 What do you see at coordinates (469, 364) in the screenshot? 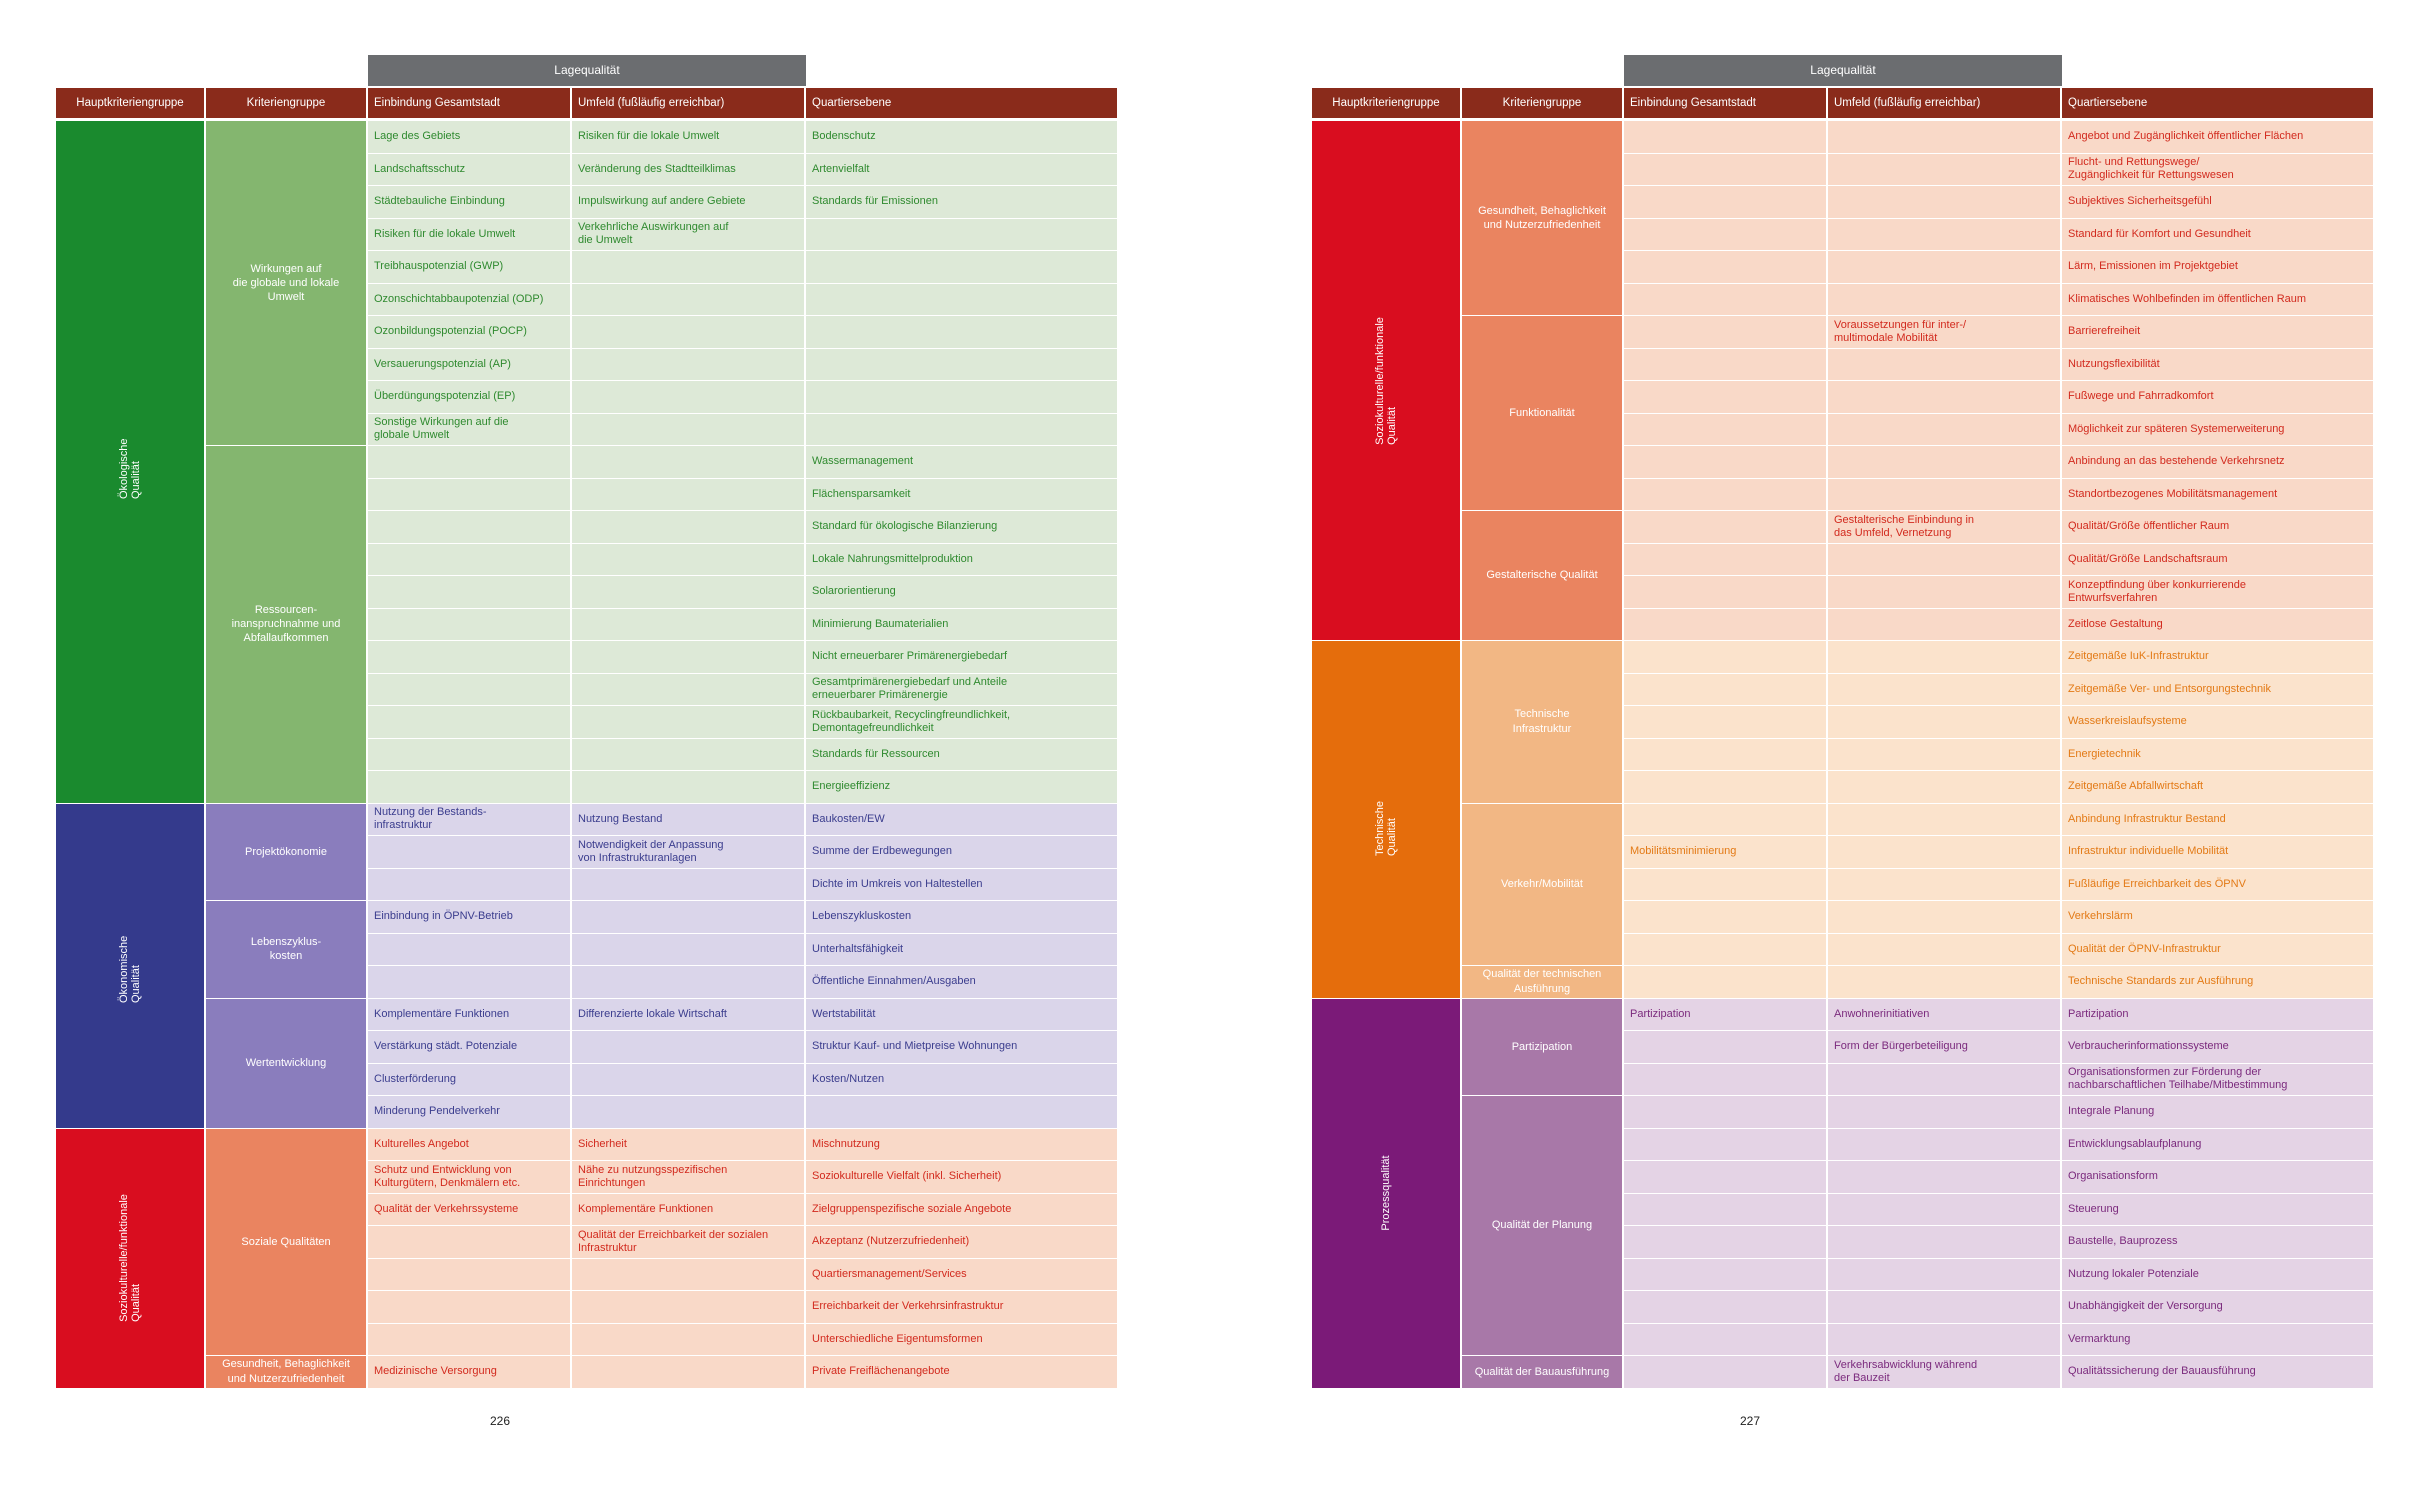
I see `table-cell: Versauerungspotenzial (AP)` at bounding box center [469, 364].